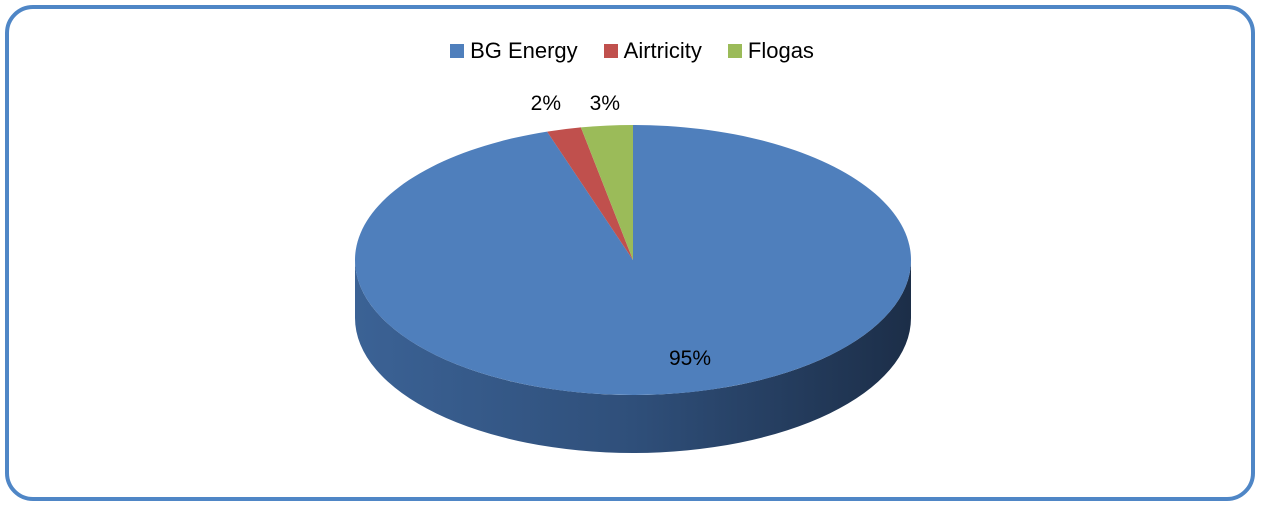 The width and height of the screenshot is (1264, 508). I want to click on legend-item-bg-energy: BG Energy, so click(514, 51).